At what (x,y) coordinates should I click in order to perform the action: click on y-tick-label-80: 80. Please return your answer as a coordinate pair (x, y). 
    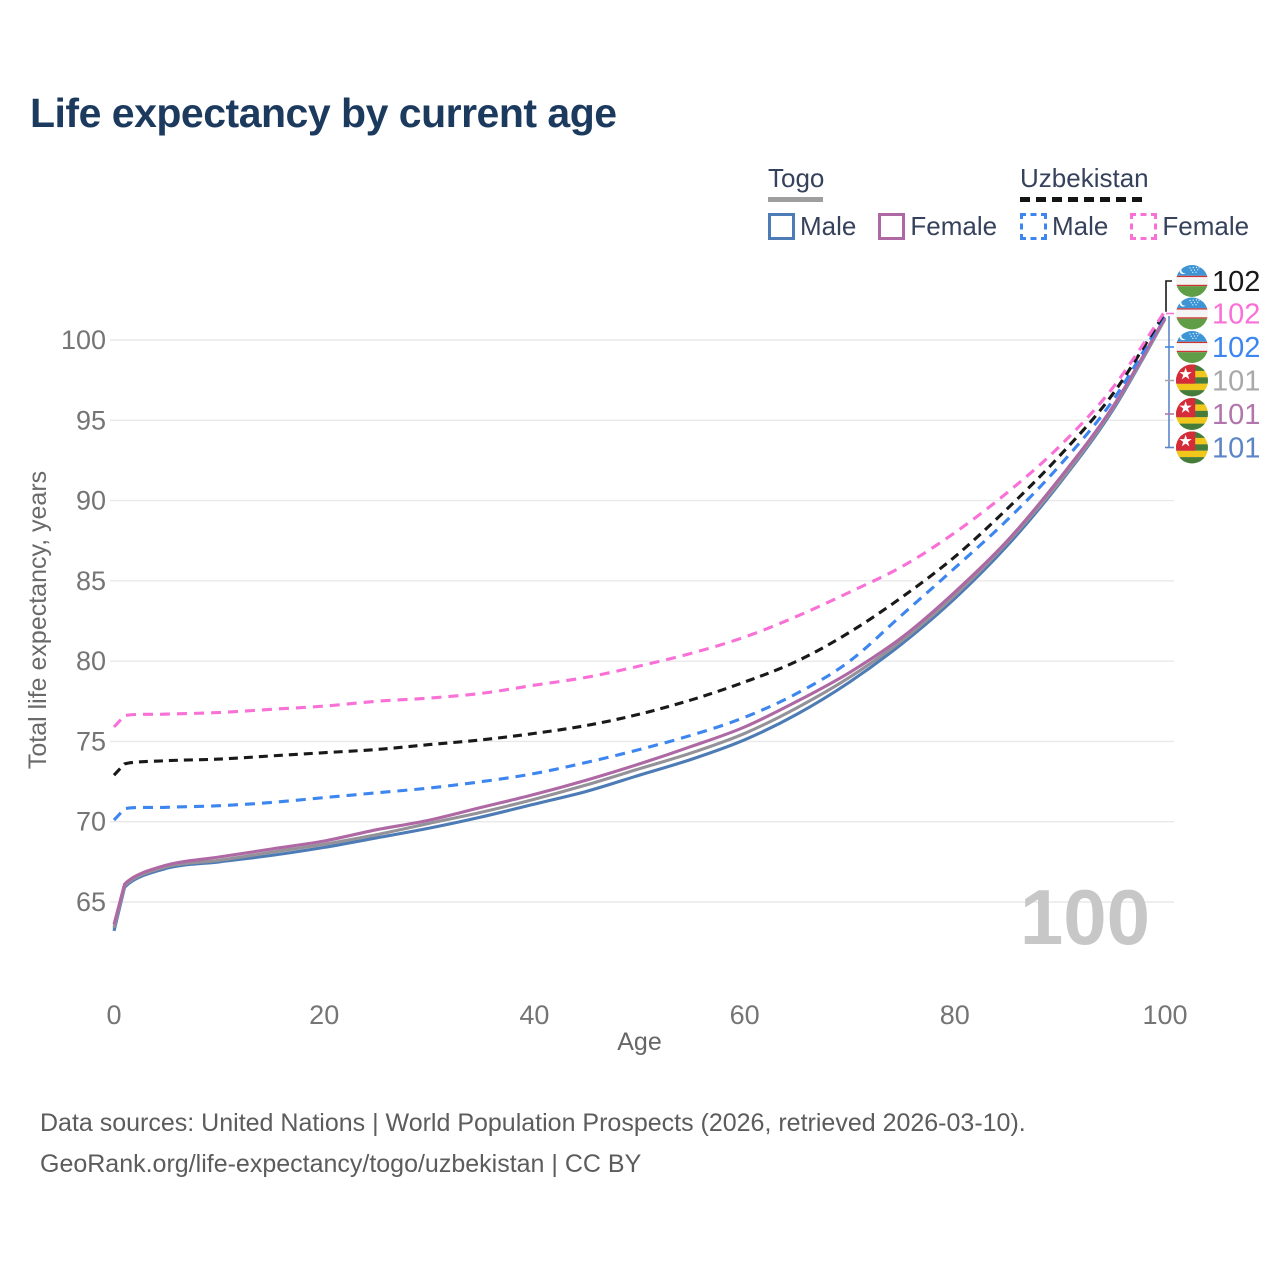
    Looking at the image, I should click on (91, 661).